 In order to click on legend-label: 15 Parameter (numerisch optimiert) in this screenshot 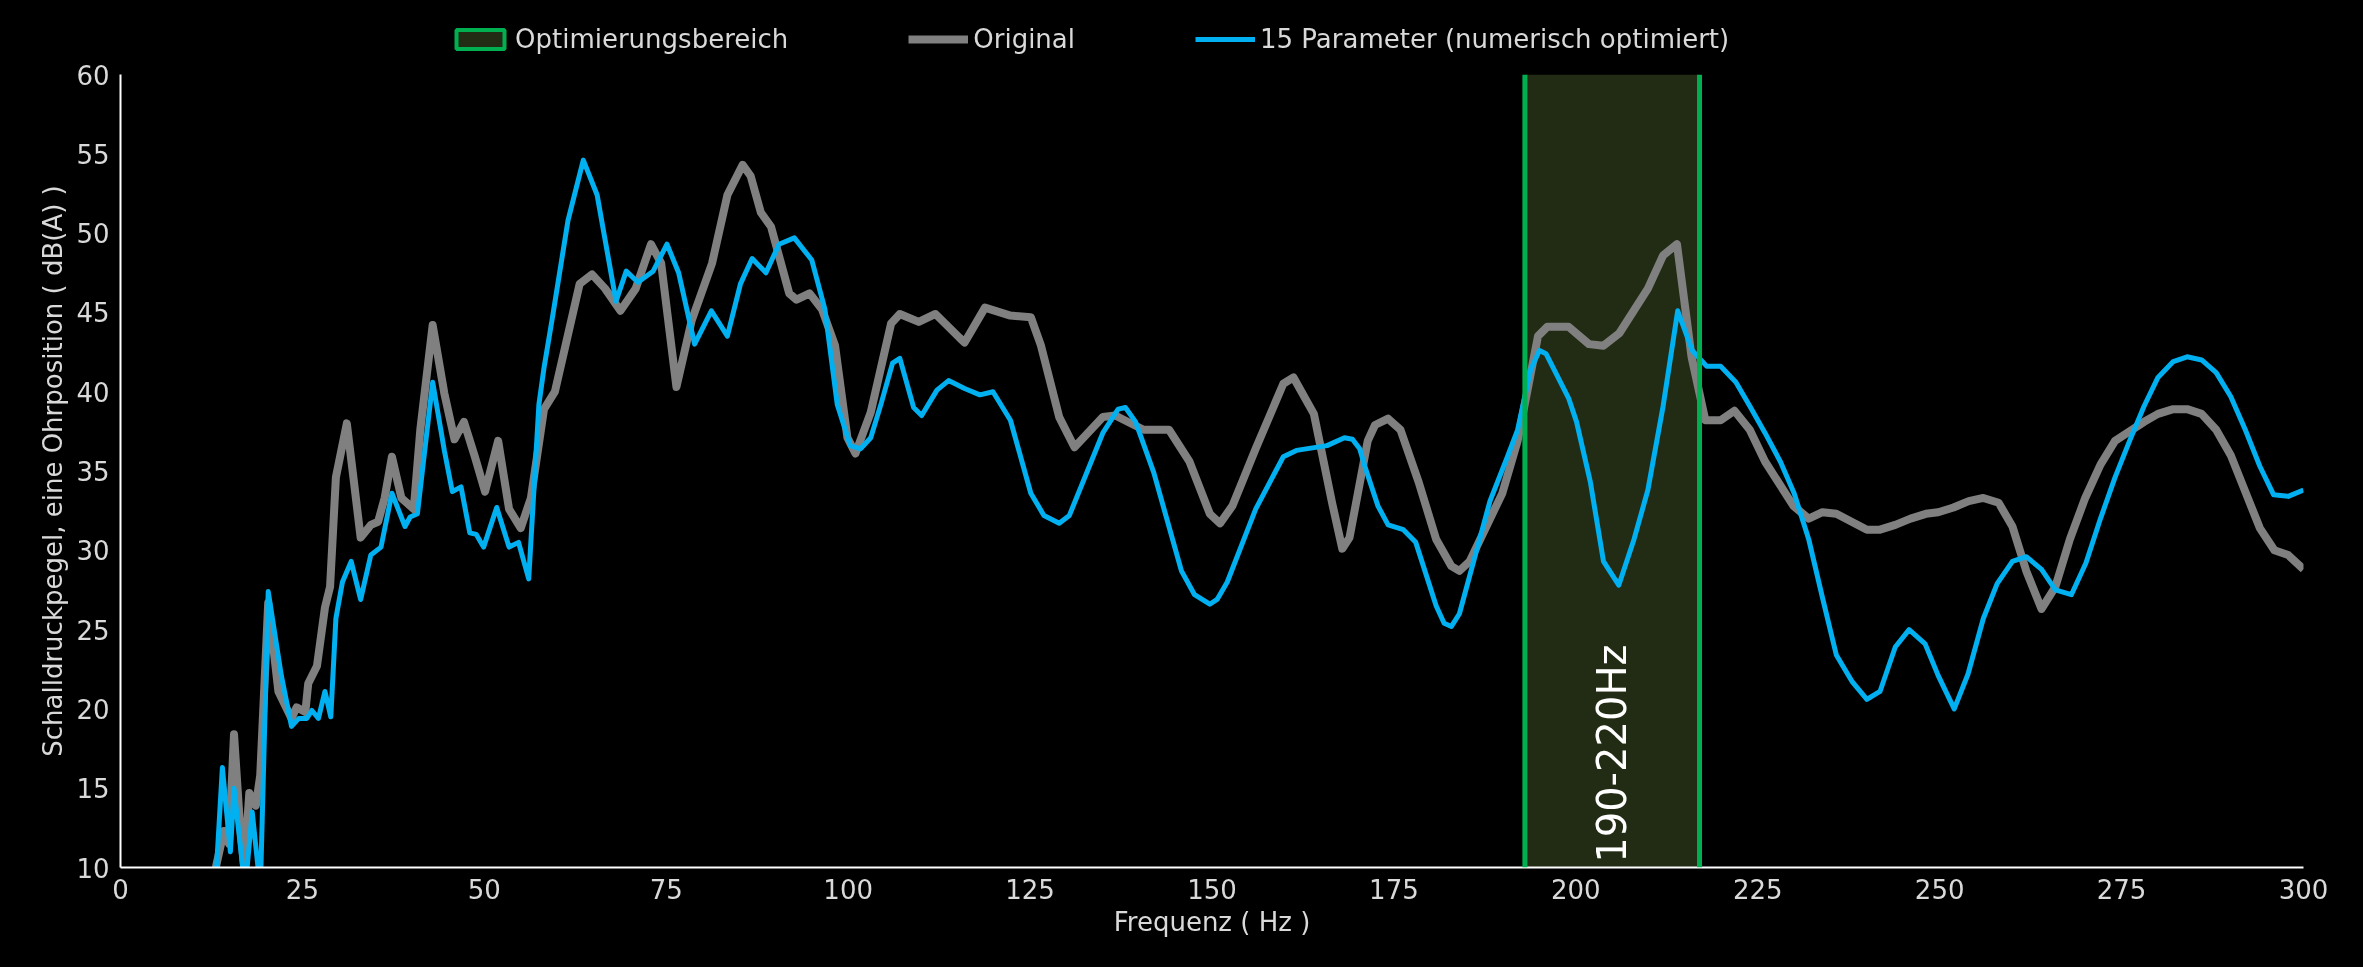, I will do `click(1495, 39)`.